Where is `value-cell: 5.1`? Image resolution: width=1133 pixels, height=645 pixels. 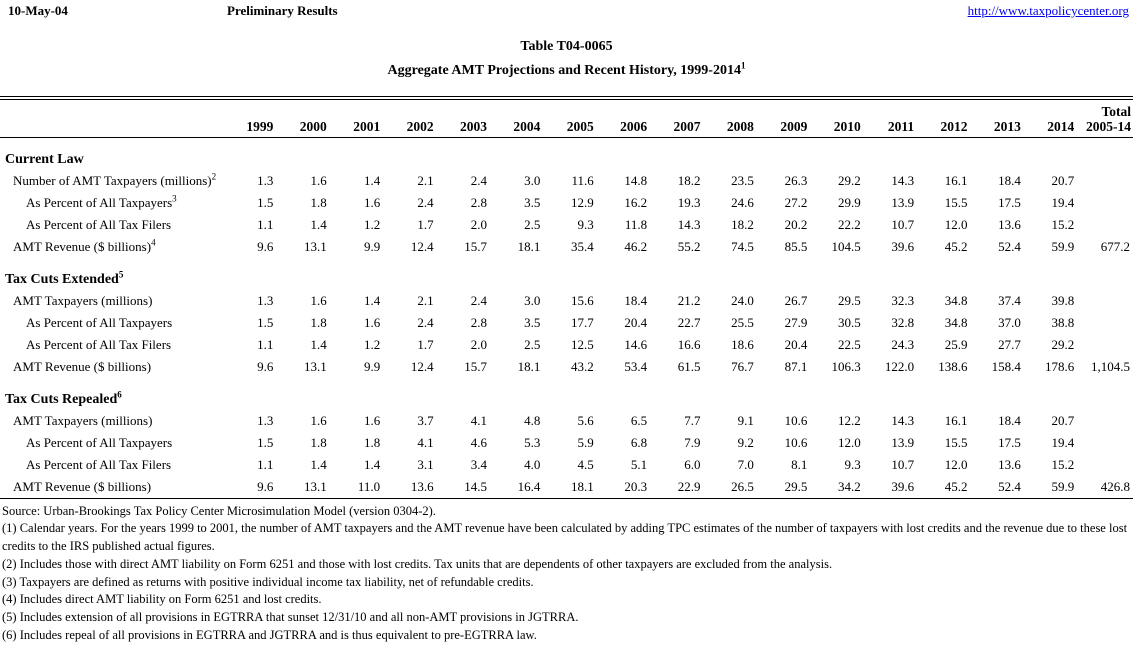 value-cell: 5.1 is located at coordinates (639, 464).